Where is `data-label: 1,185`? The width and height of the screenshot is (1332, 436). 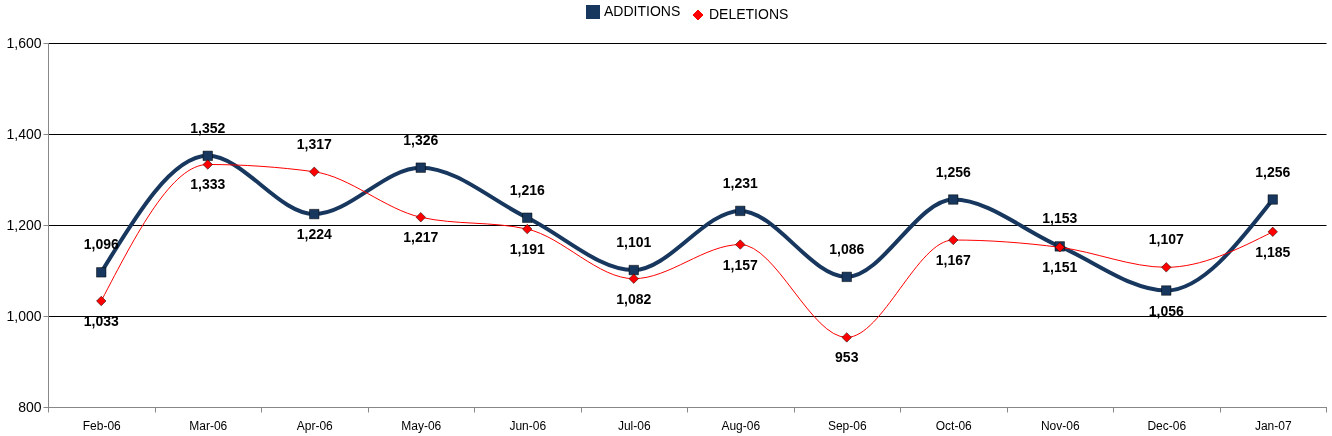 data-label: 1,185 is located at coordinates (1273, 251).